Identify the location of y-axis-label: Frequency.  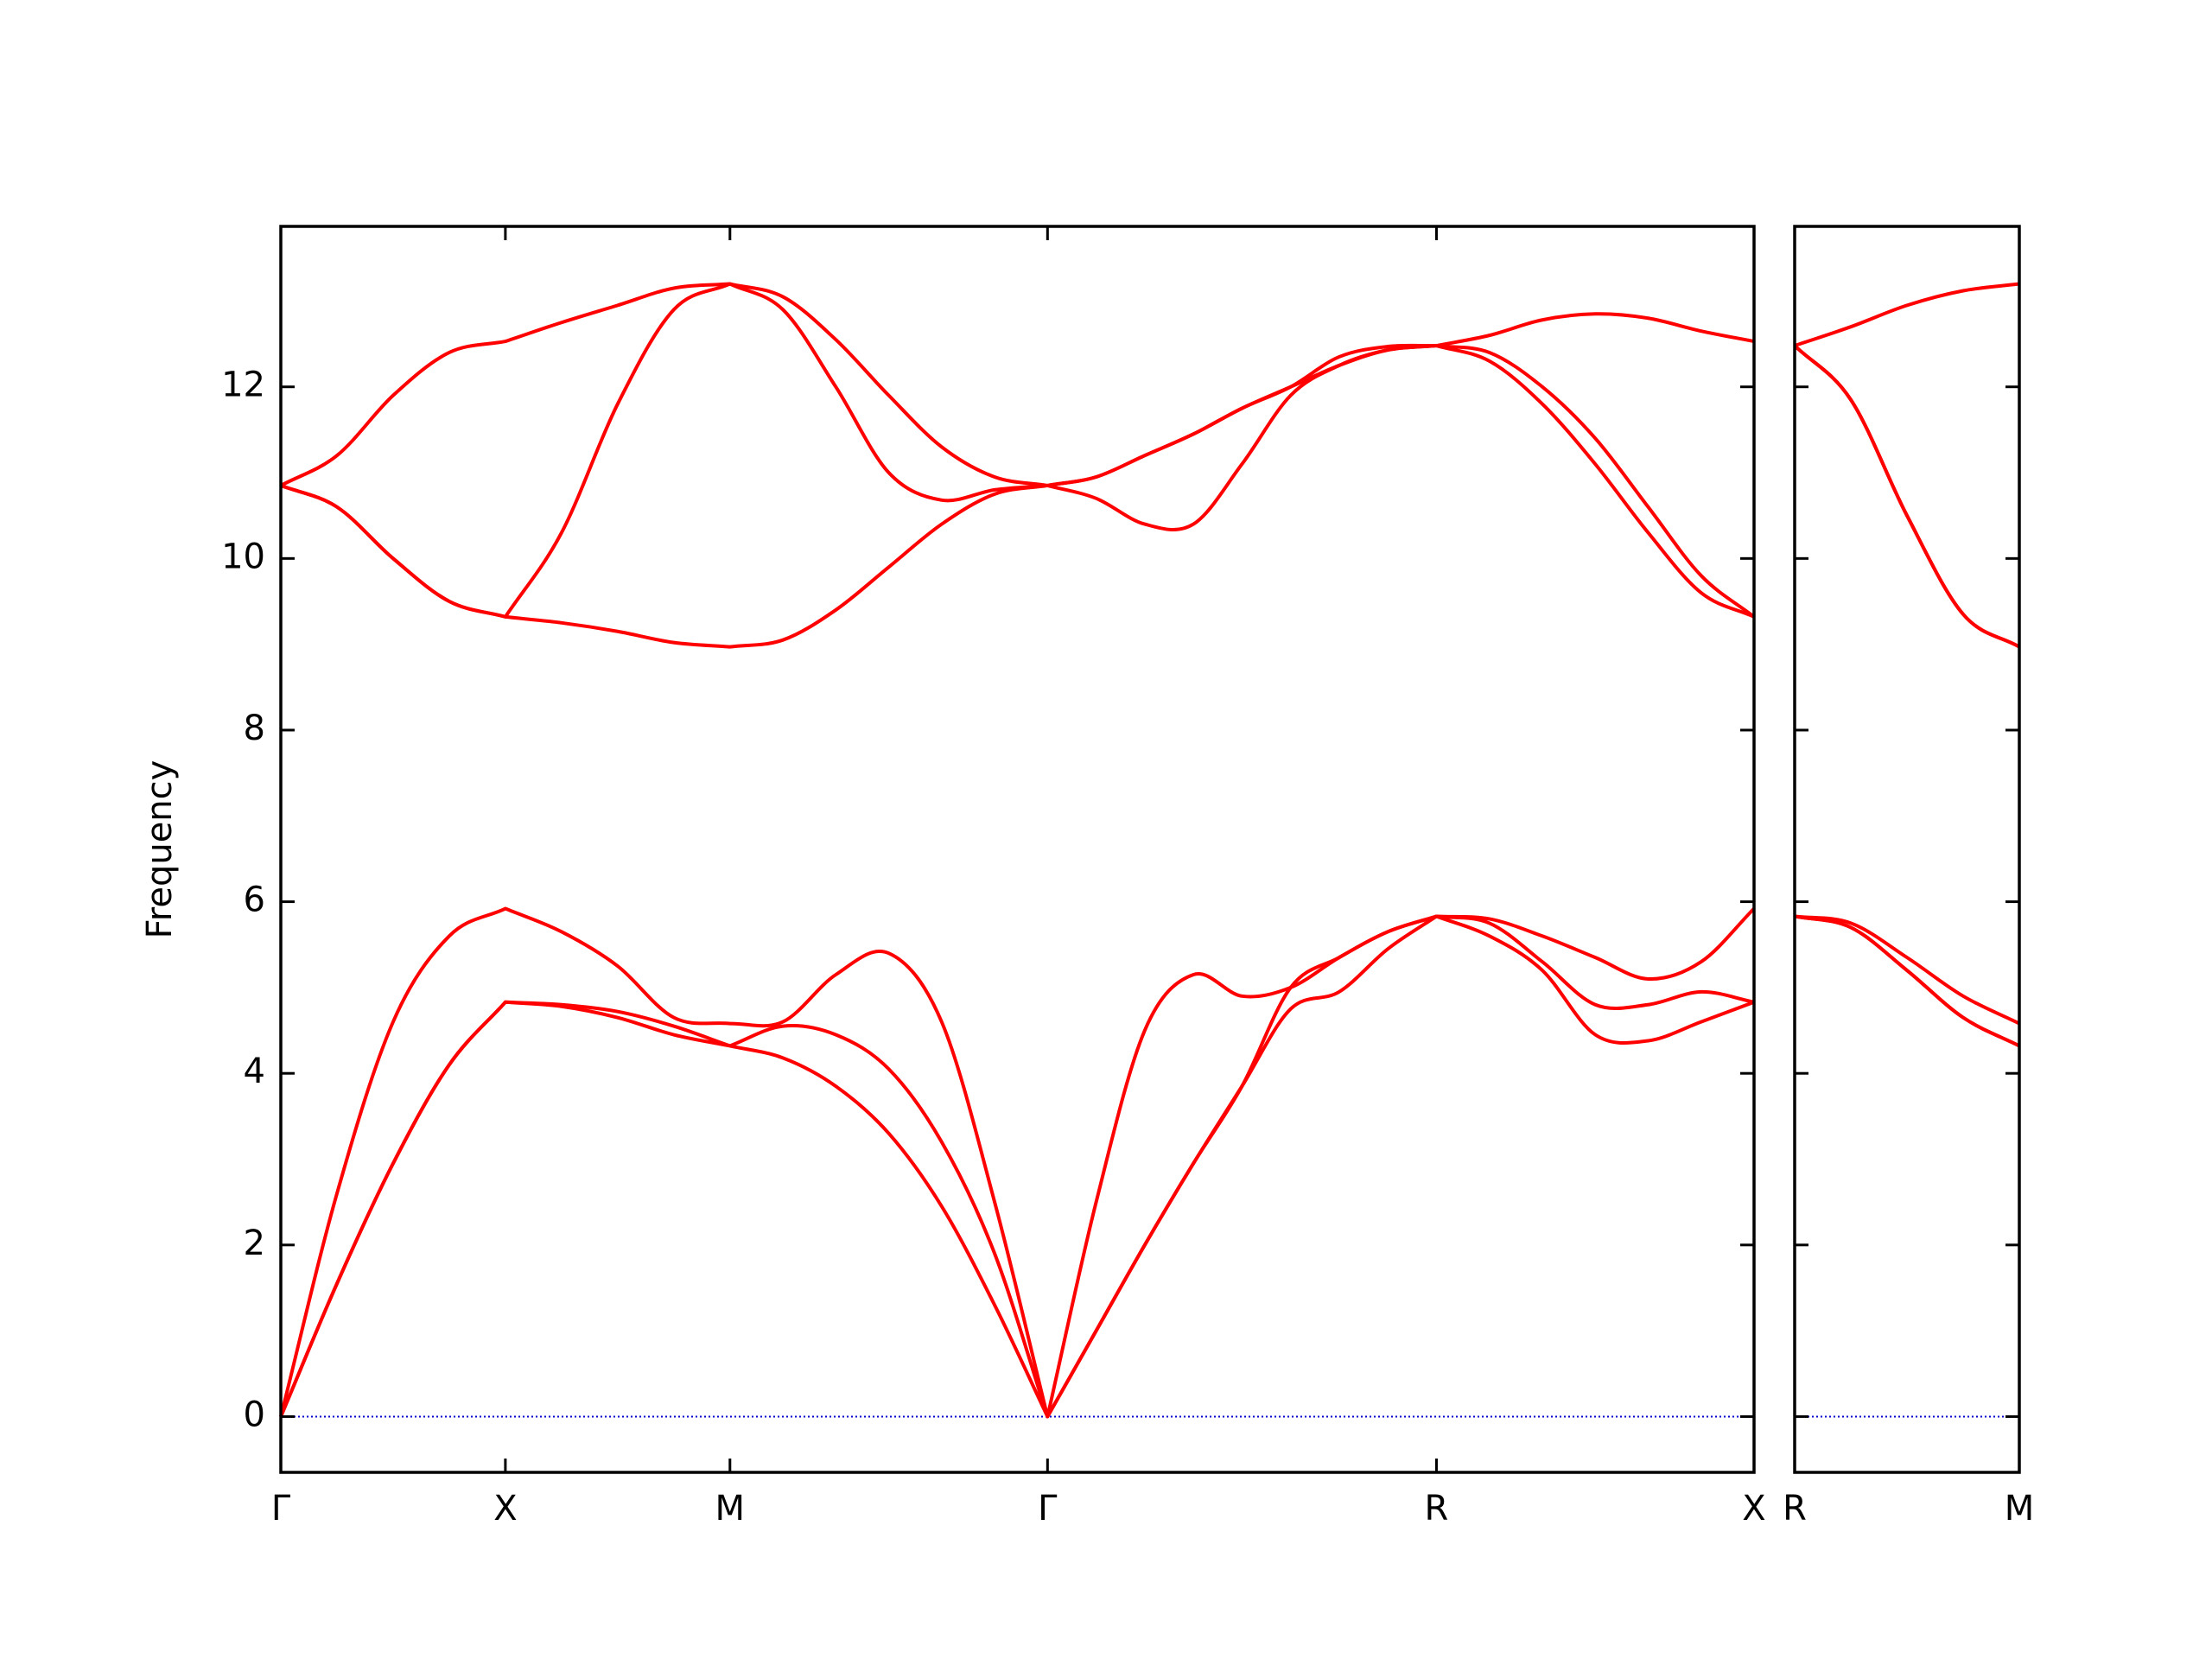
(160, 849).